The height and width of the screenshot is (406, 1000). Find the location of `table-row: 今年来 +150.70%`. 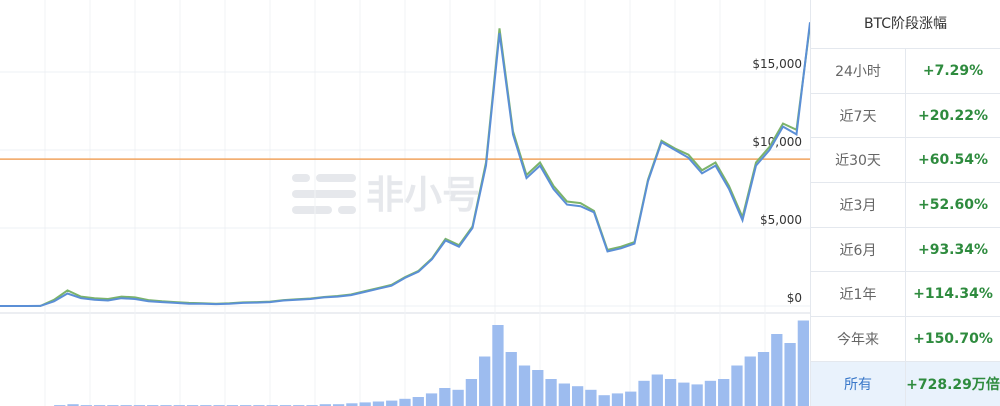

table-row: 今年来 +150.70% is located at coordinates (905, 339).